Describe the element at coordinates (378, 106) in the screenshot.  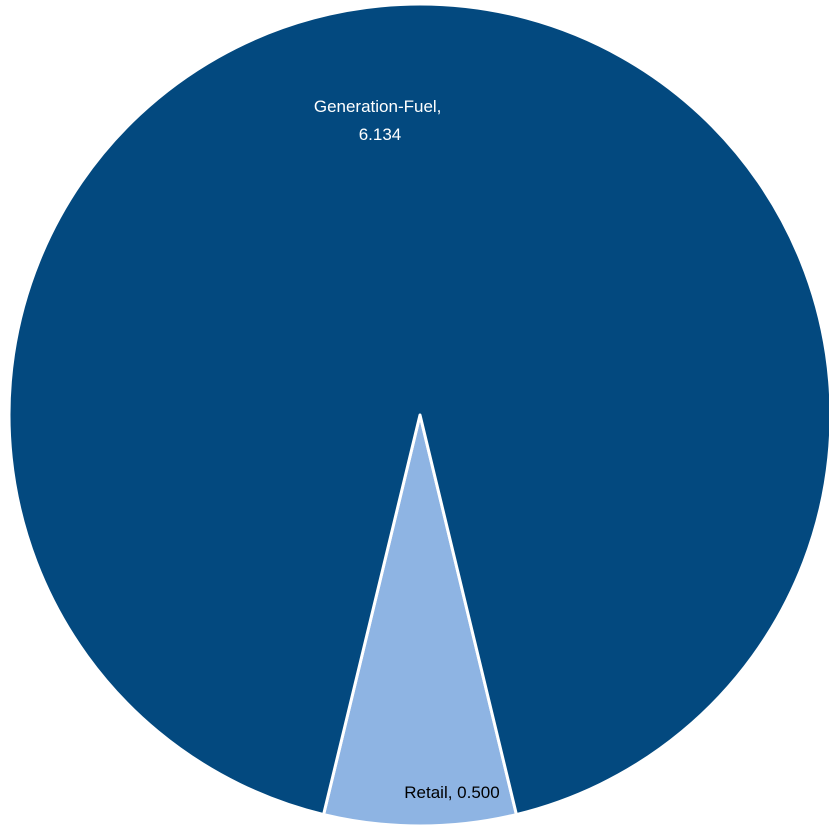
I see `slice-label-generation-fuel-name: Generation-Fuel,` at that location.